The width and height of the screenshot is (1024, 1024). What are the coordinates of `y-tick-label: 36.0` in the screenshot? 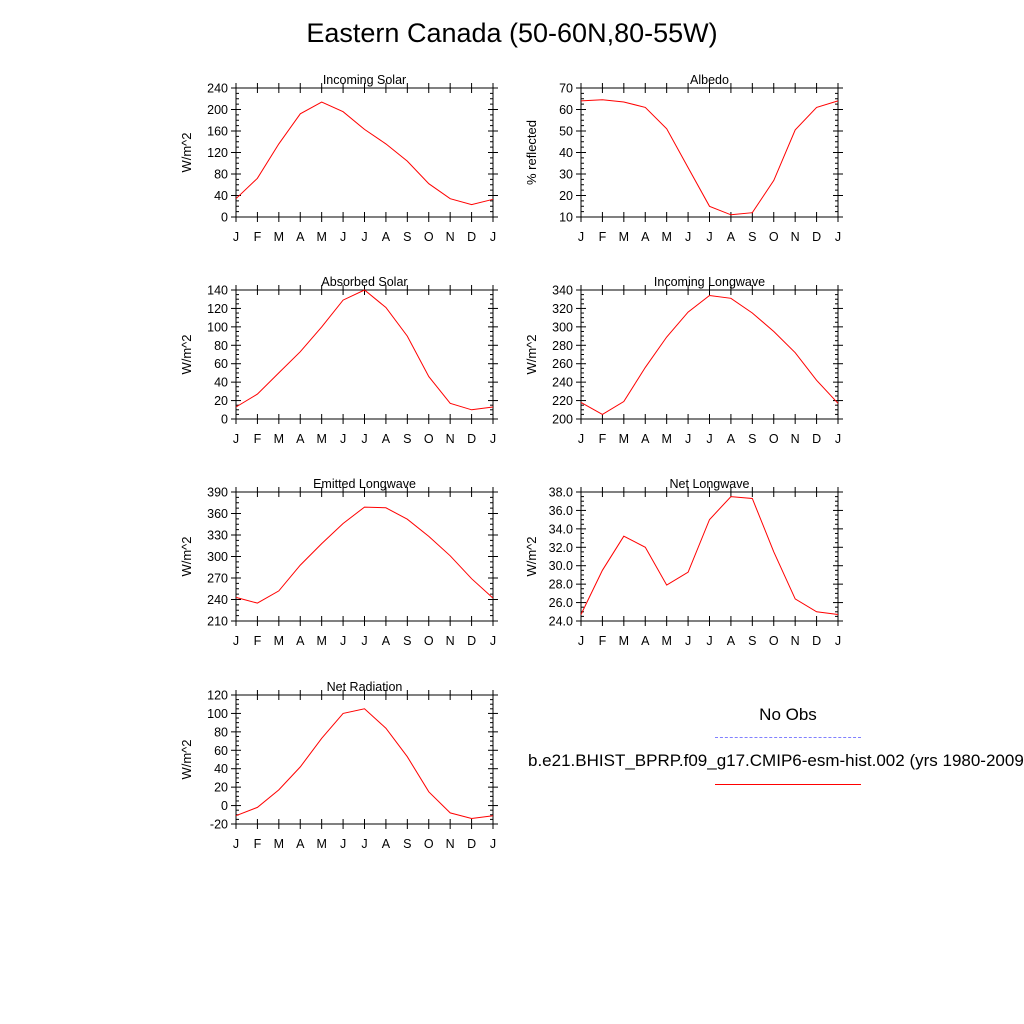 It's located at (561, 511).